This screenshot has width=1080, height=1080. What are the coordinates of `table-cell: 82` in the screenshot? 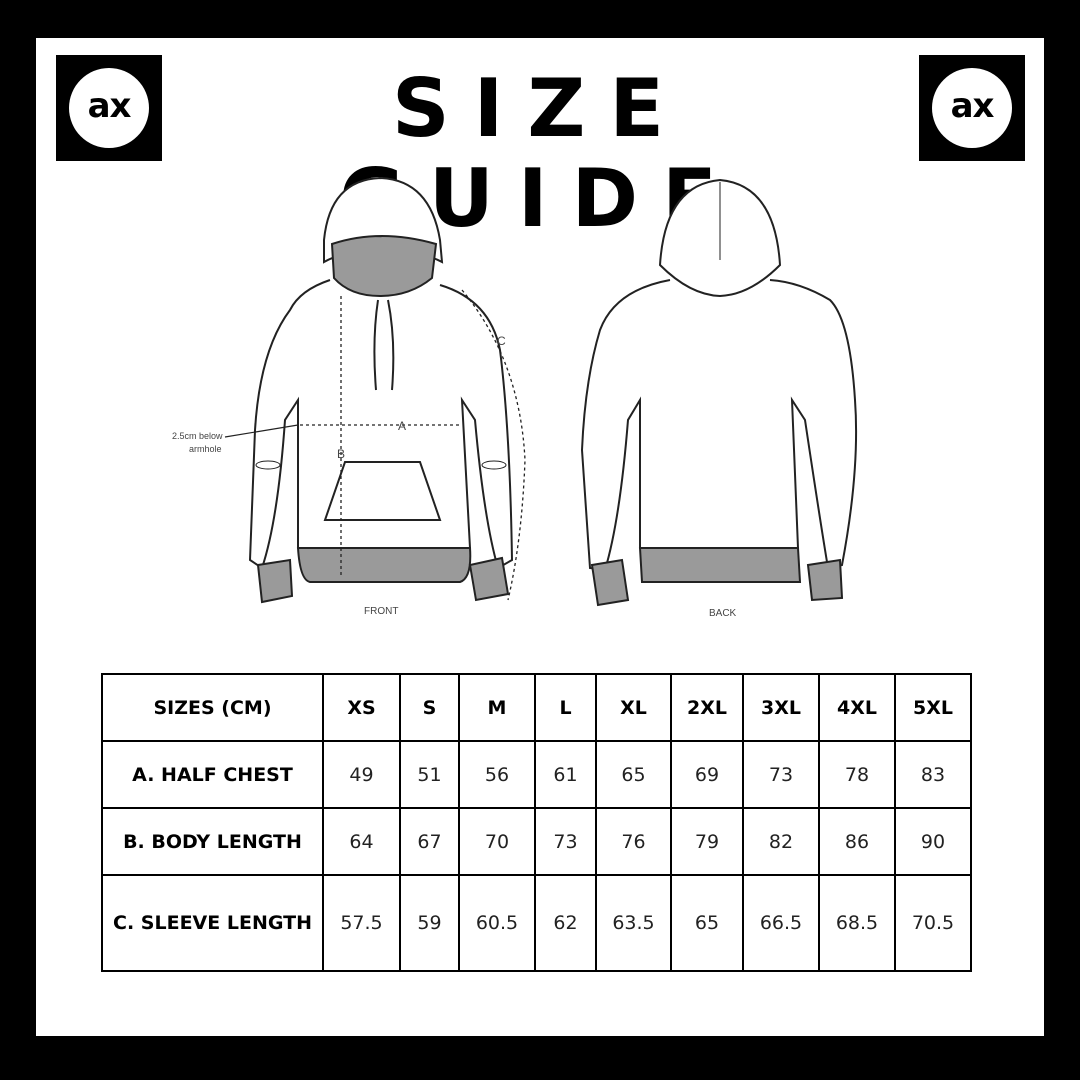 It's located at (781, 841).